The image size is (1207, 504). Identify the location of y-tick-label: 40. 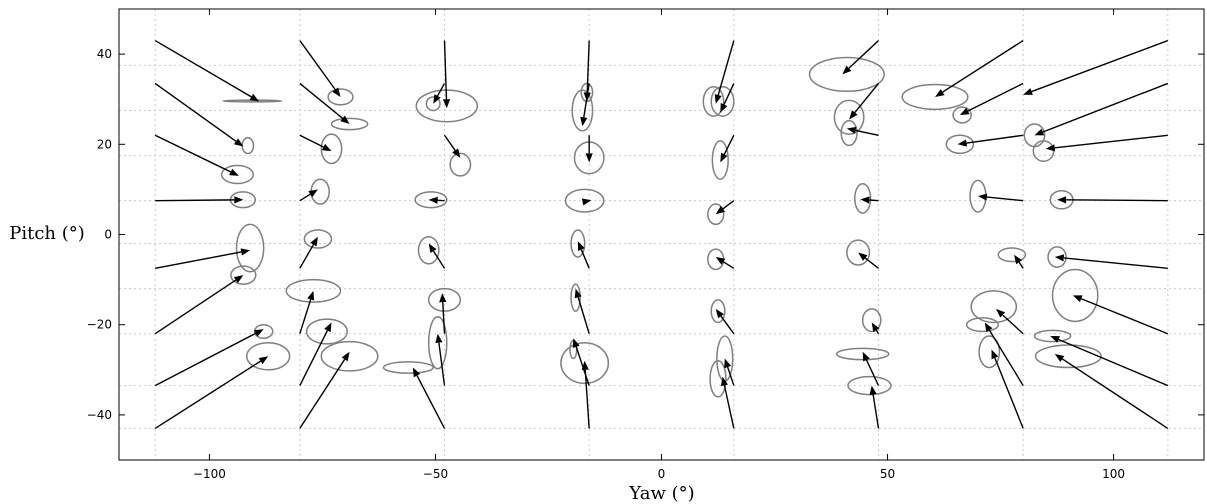
(104, 54).